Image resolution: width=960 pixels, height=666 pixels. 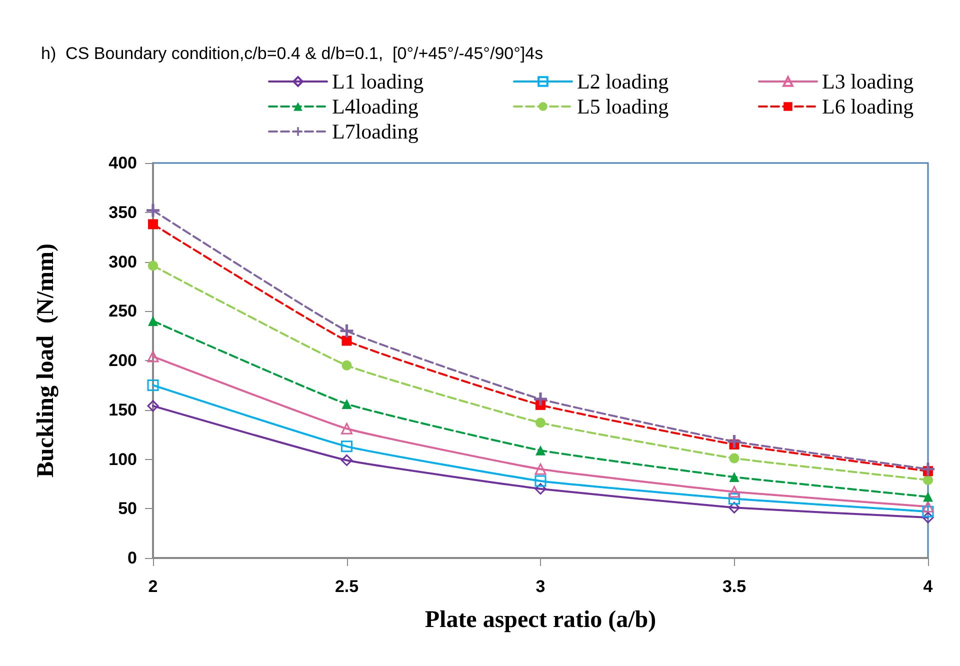 I want to click on y-axis-title: Buckling load (N/mm), so click(x=46, y=360).